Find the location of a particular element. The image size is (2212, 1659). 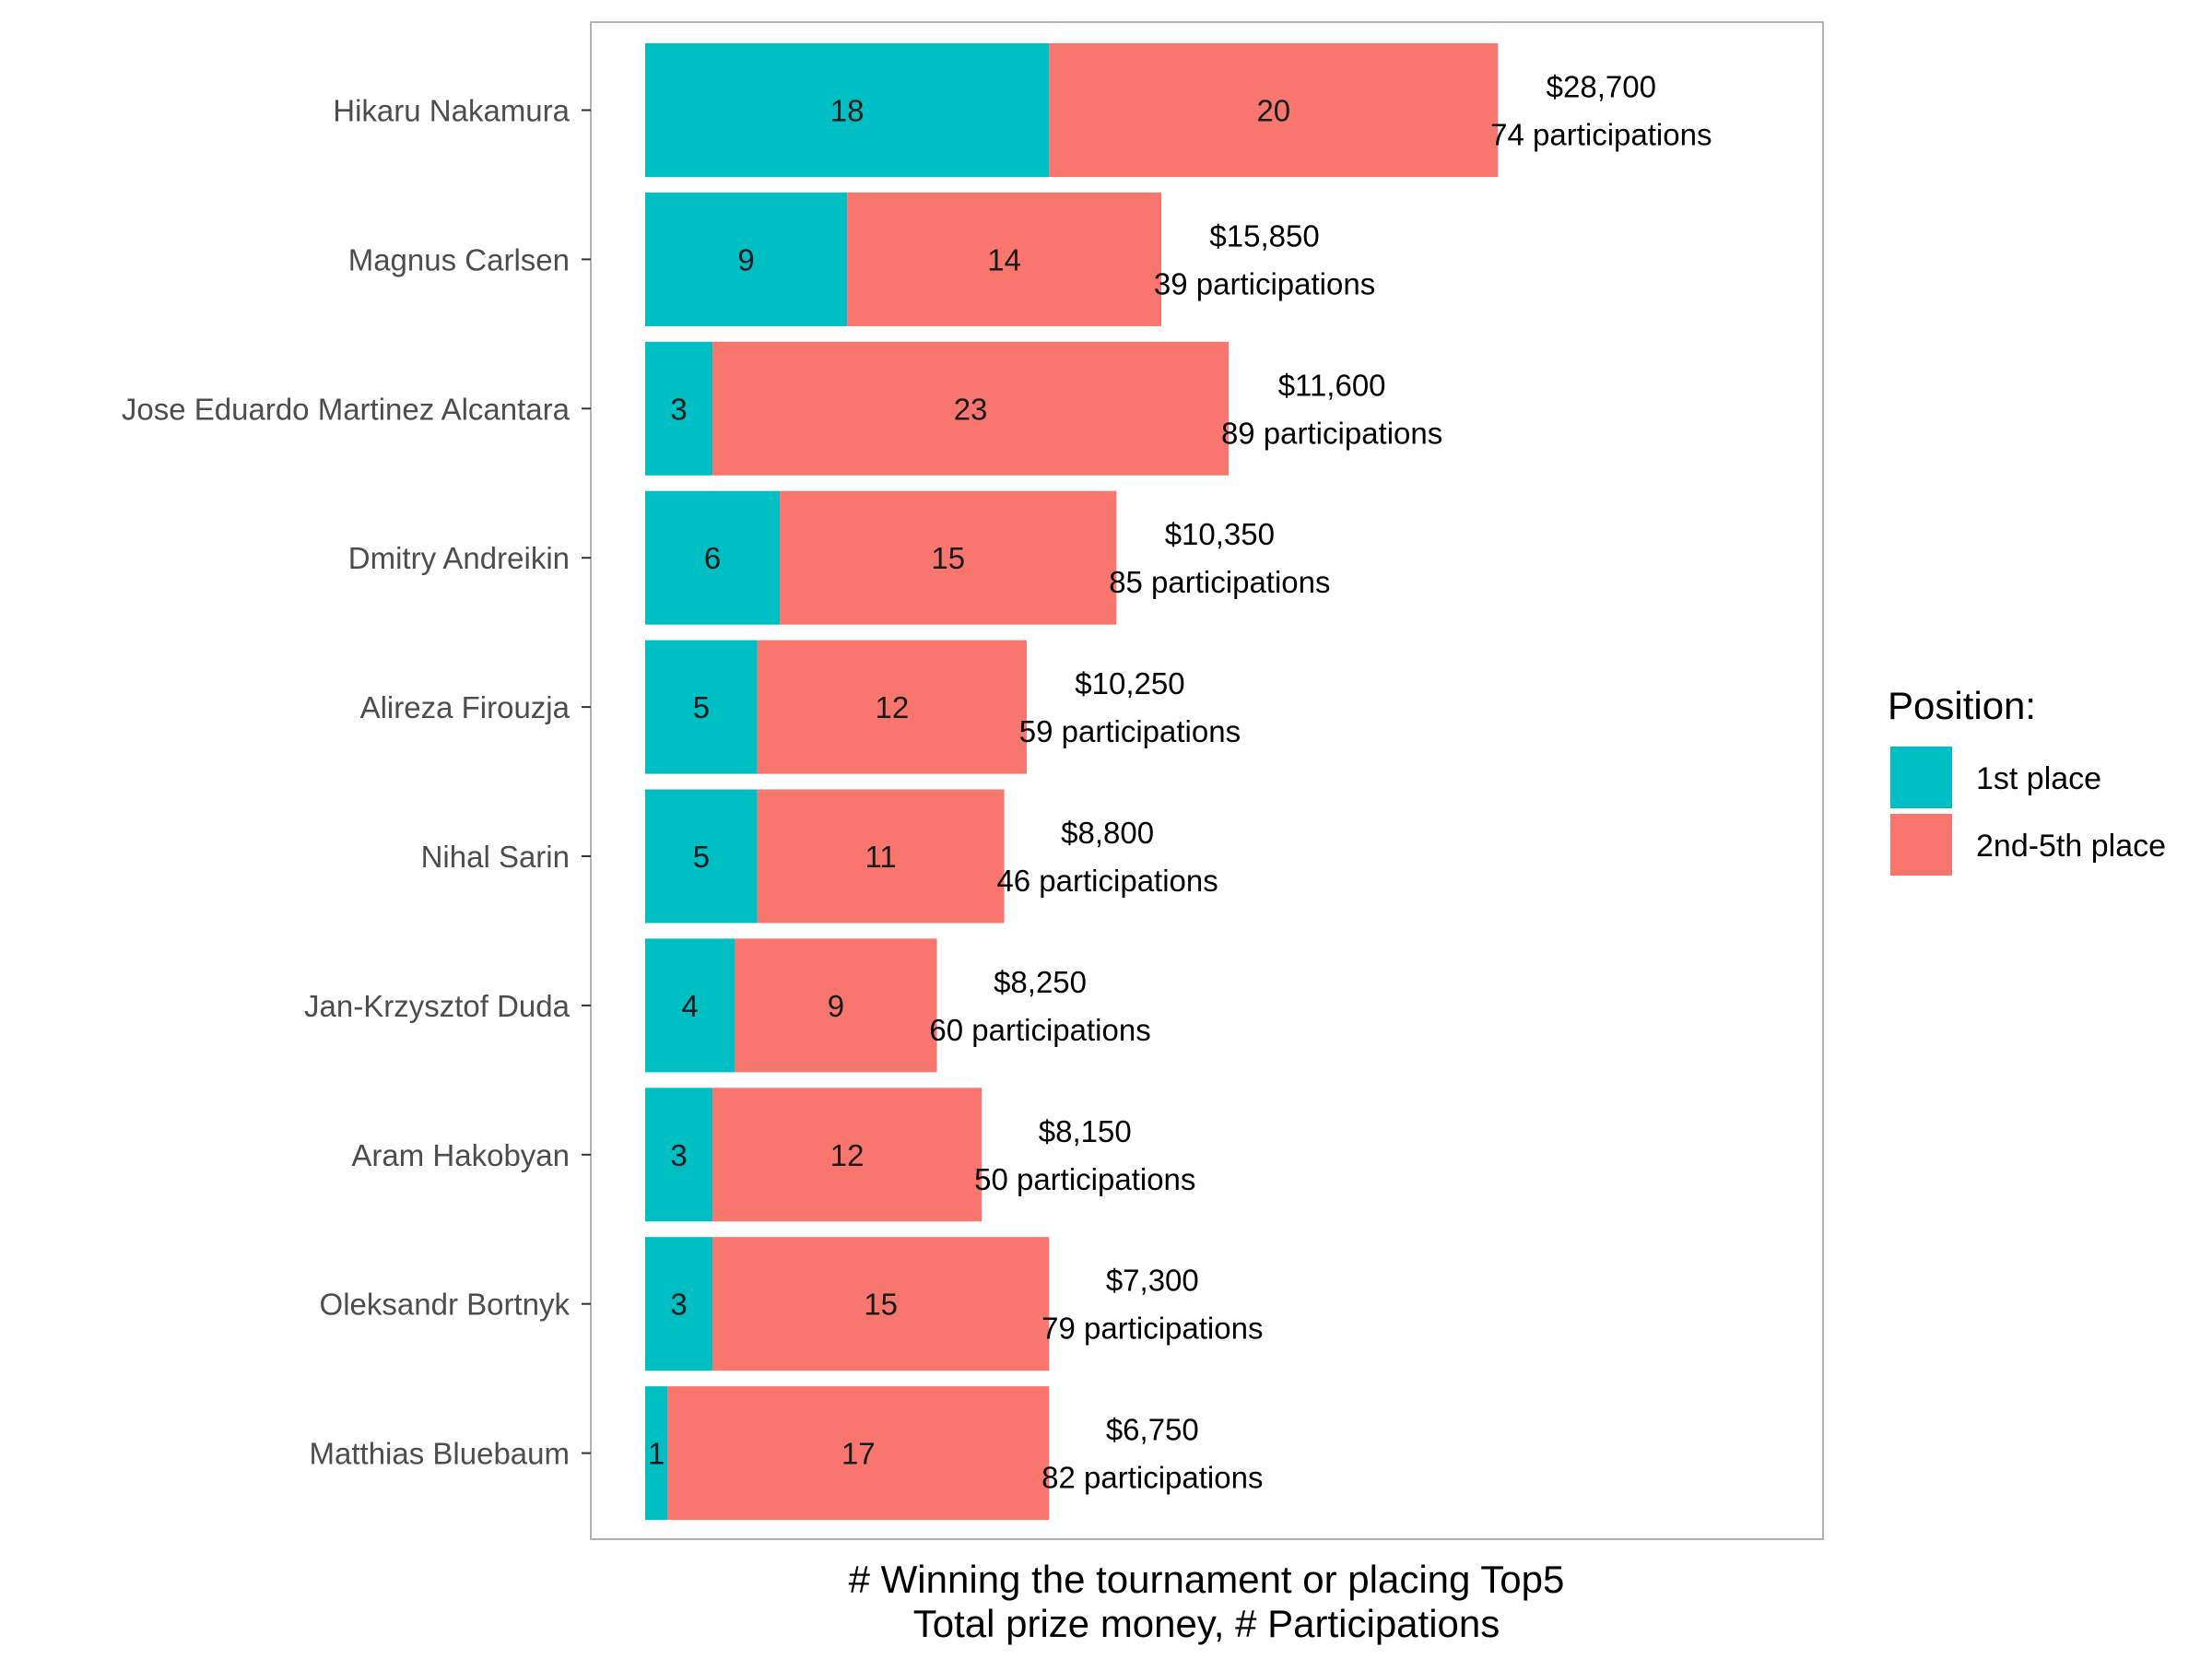

bar-value-label-2nd-5th-place-jan-krzysztof-duda: 9 is located at coordinates (836, 1006).